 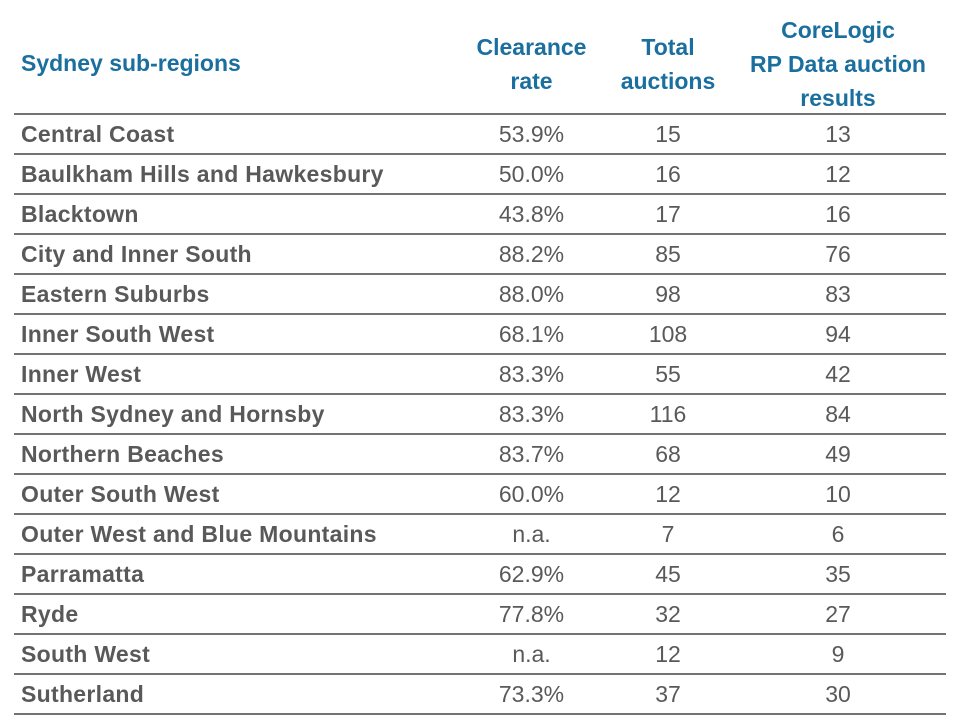 What do you see at coordinates (118, 334) in the screenshot?
I see `region-name-cell: Inner South West` at bounding box center [118, 334].